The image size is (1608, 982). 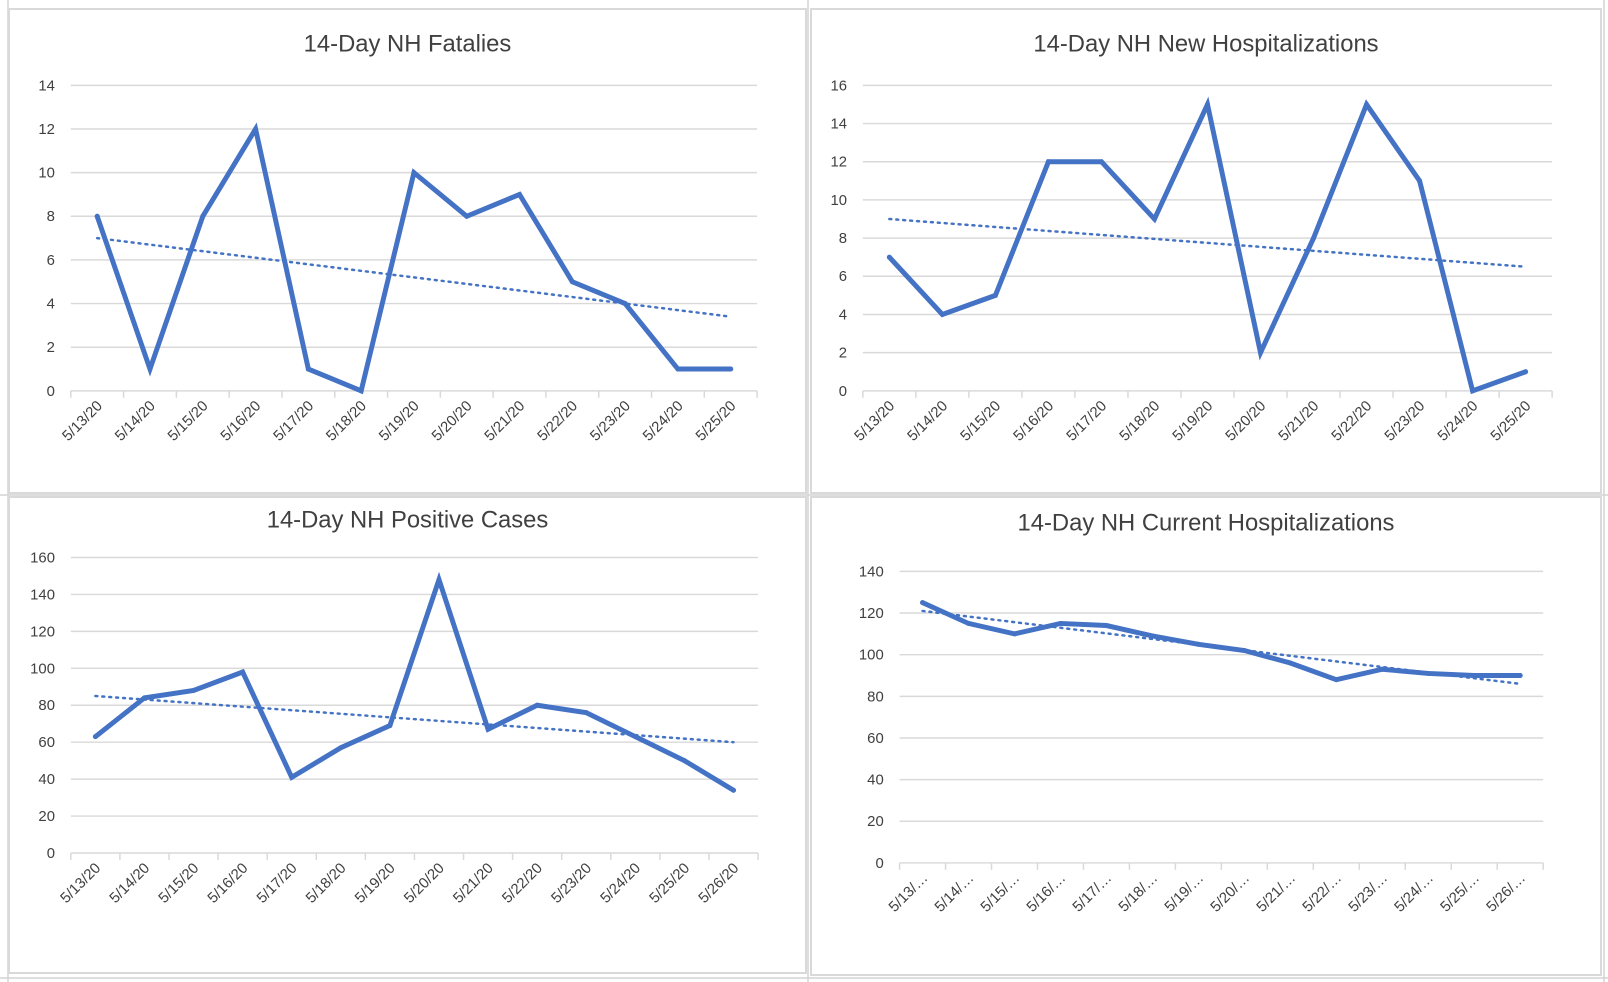 What do you see at coordinates (326, 883) in the screenshot?
I see `x-tick-label: 5/18/20` at bounding box center [326, 883].